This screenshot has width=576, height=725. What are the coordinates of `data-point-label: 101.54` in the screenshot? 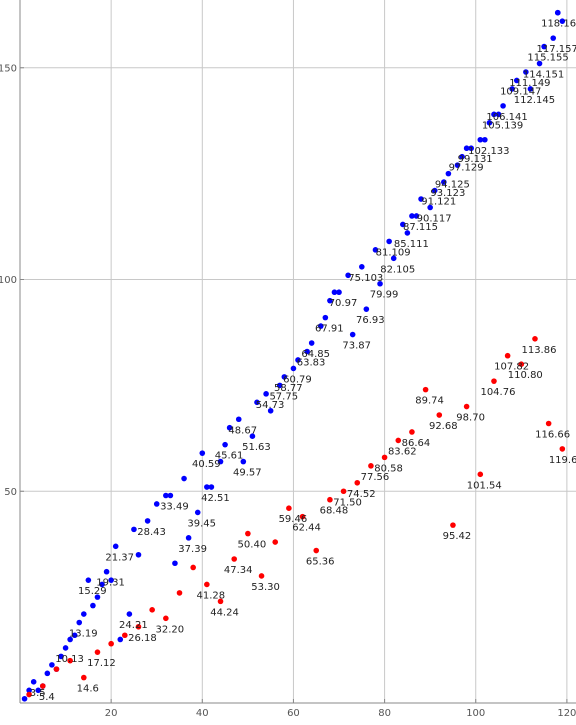 It's located at (484, 485).